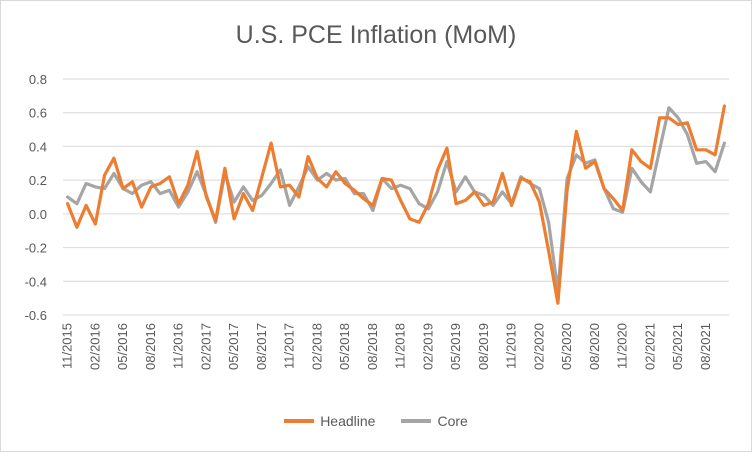 This screenshot has width=752, height=452. What do you see at coordinates (483, 346) in the screenshot?
I see `x-tick-label: 08/2019` at bounding box center [483, 346].